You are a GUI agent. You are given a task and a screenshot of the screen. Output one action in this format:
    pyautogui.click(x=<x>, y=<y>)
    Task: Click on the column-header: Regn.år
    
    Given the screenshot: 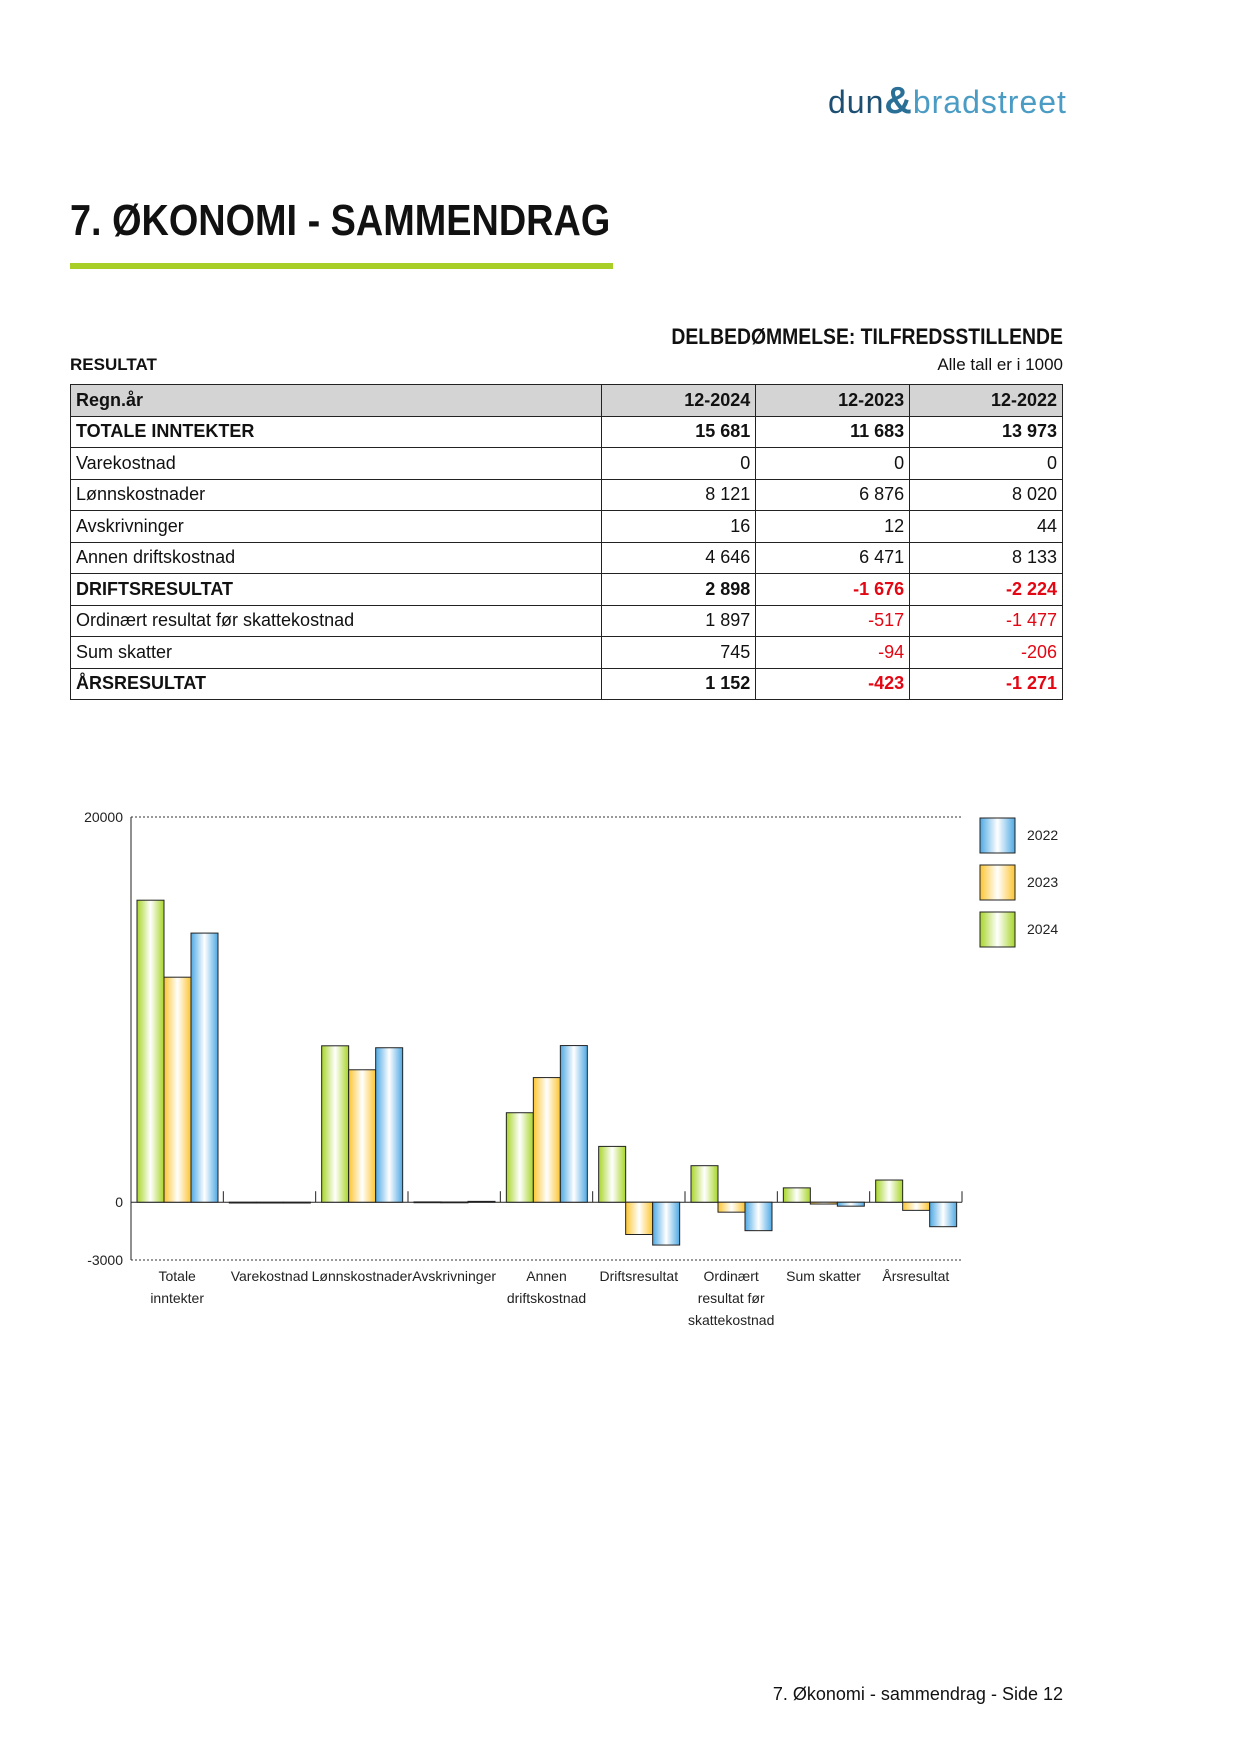 What is the action you would take?
    pyautogui.click(x=336, y=400)
    